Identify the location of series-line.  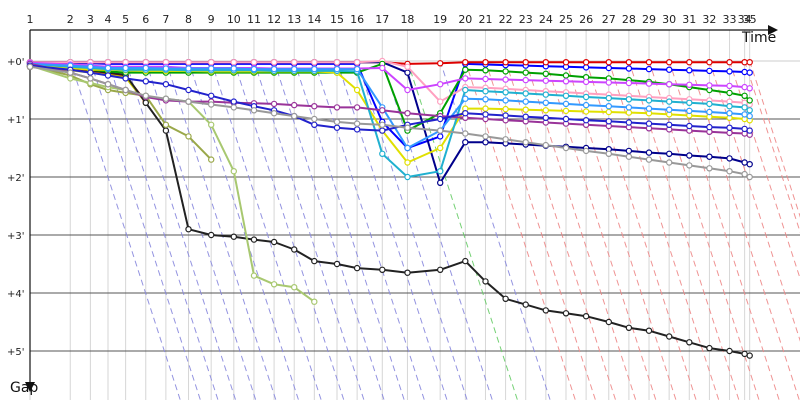
(120, 112).